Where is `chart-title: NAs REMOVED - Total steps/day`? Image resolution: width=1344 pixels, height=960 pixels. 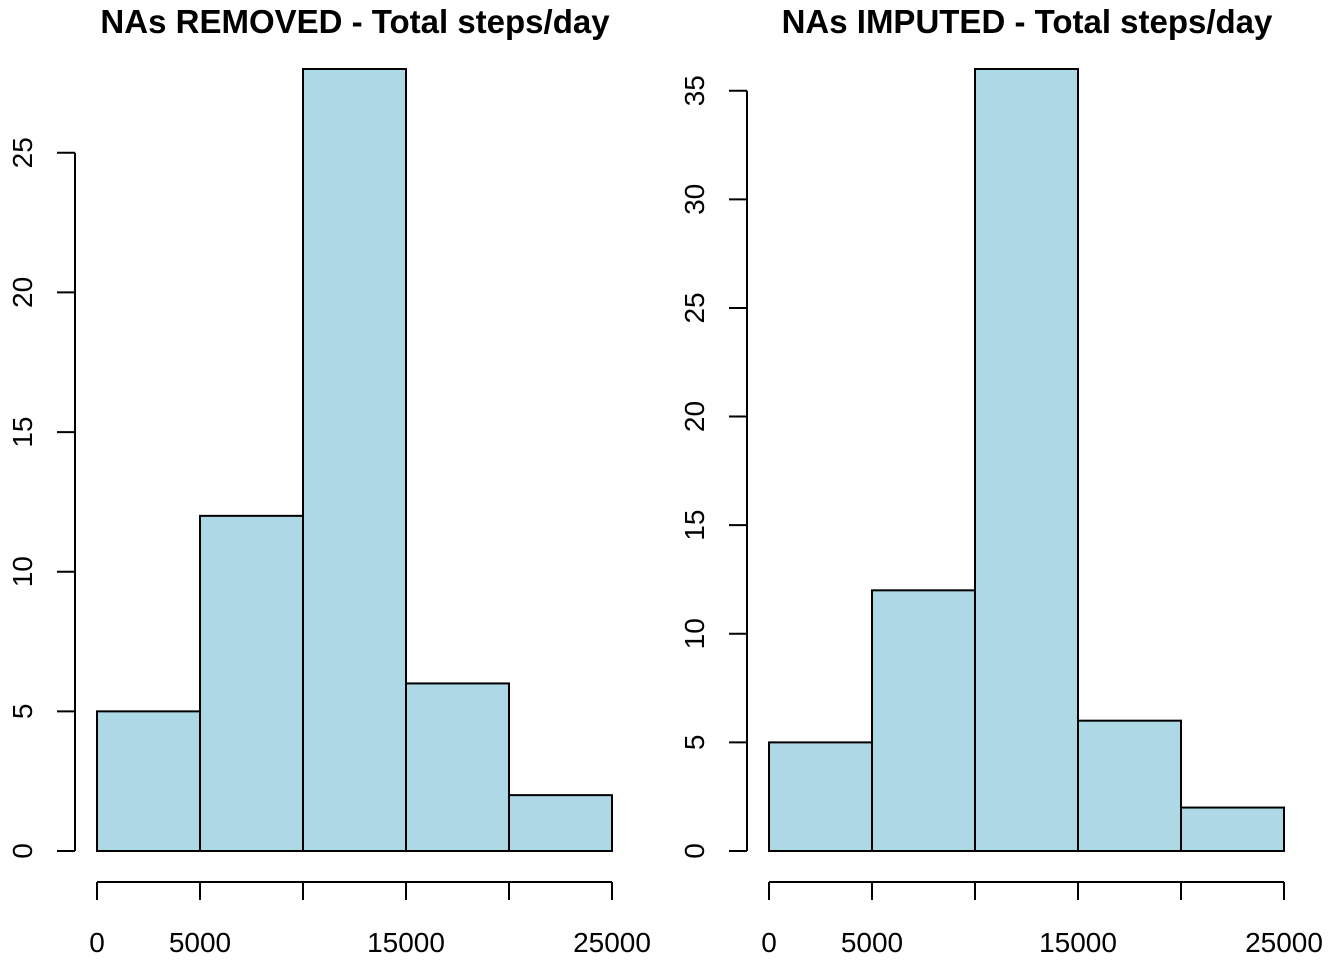
chart-title: NAs REMOVED - Total steps/day is located at coordinates (355, 21).